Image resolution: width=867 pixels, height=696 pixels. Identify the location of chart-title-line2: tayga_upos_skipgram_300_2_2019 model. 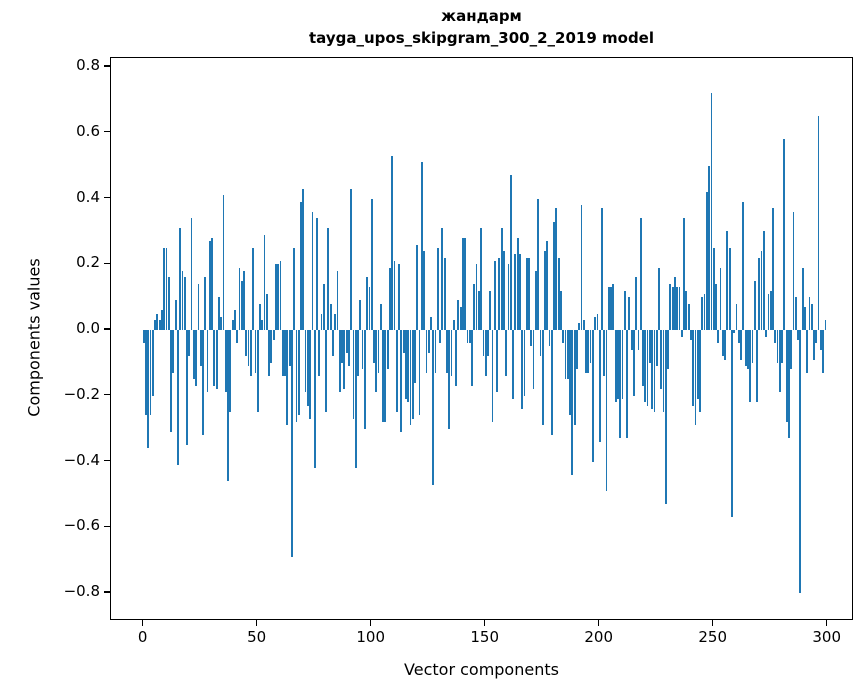
(481, 38).